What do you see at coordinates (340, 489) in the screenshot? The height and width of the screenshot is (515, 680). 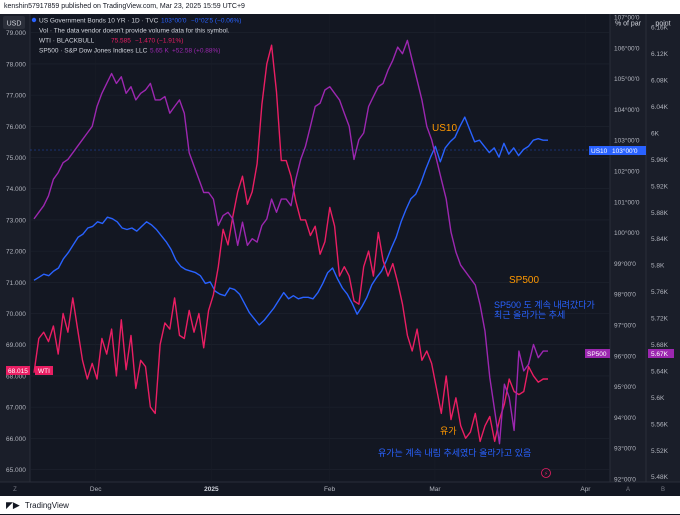 I see `time-axis-ticks: Dec 2025 Feb Mar Apr` at bounding box center [340, 489].